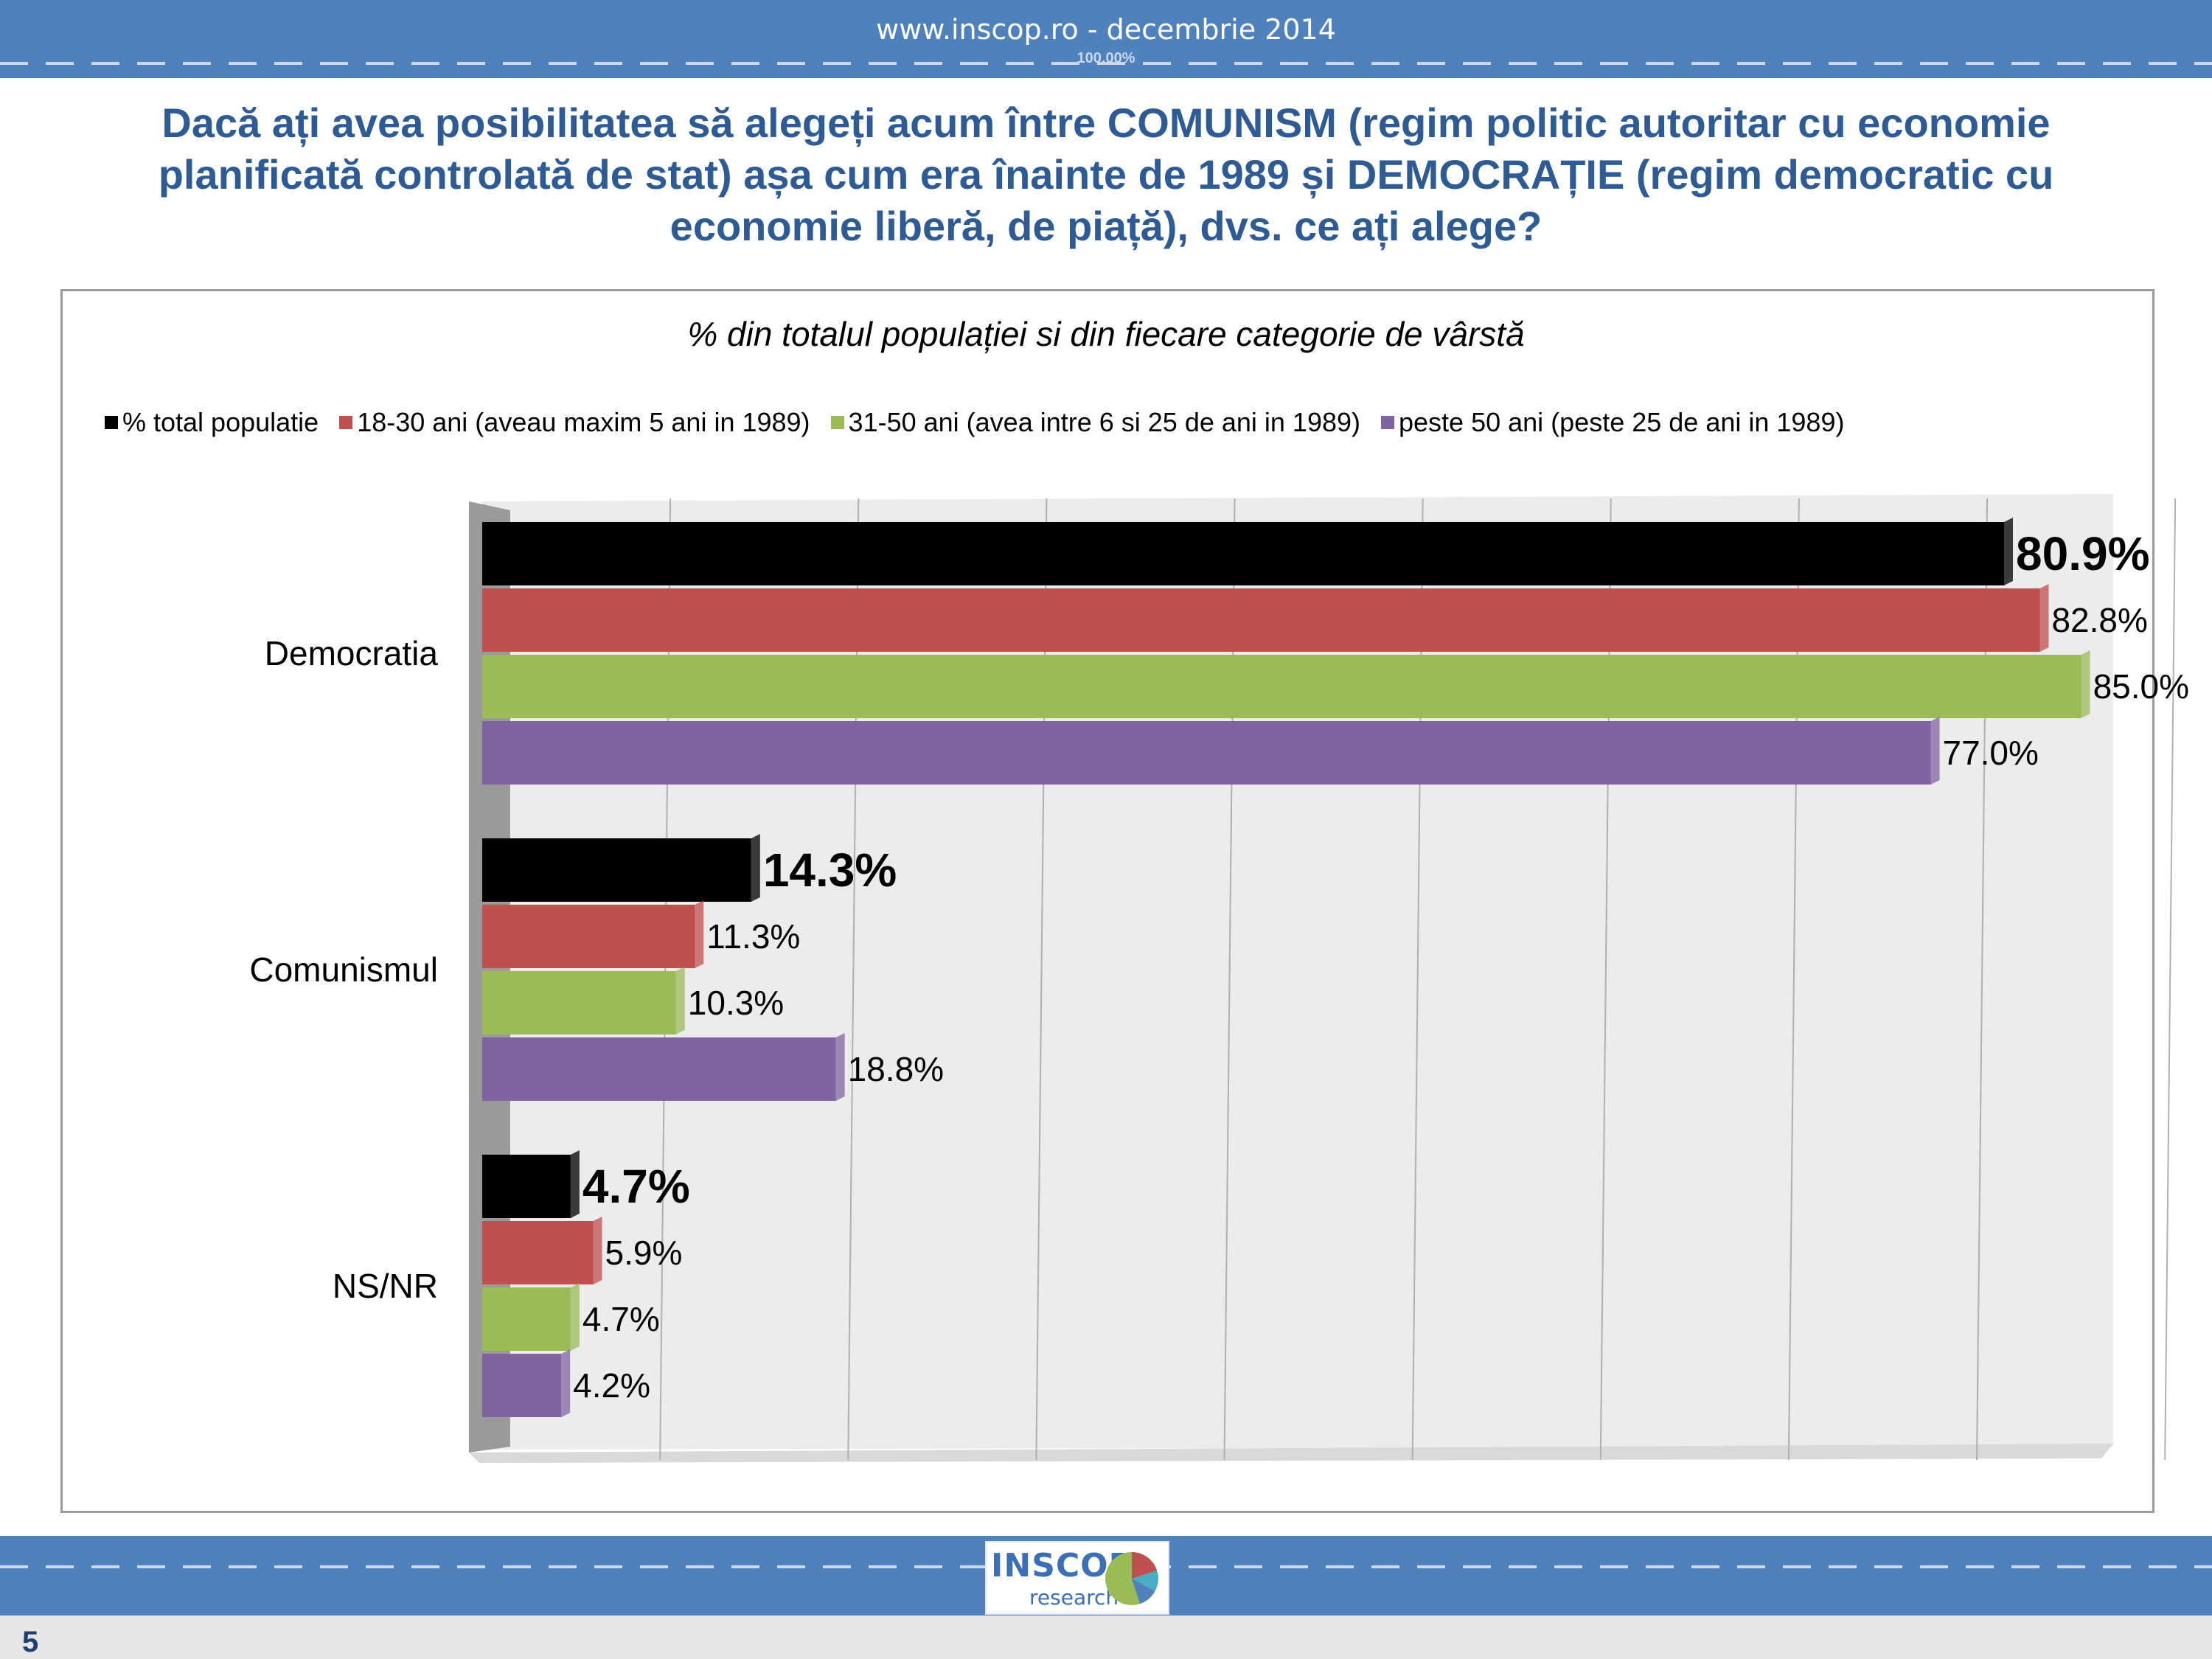 The image size is (2212, 1659). I want to click on legend-item: % total populatie, so click(212, 422).